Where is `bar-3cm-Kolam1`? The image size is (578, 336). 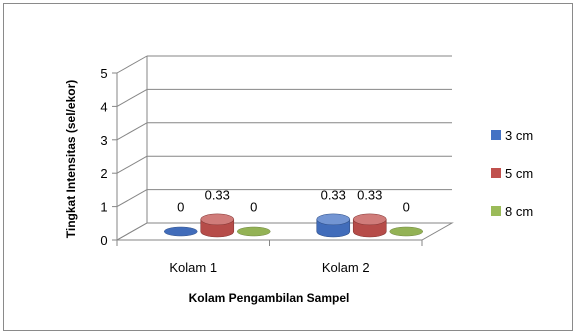 bar-3cm-Kolam1 is located at coordinates (181, 231).